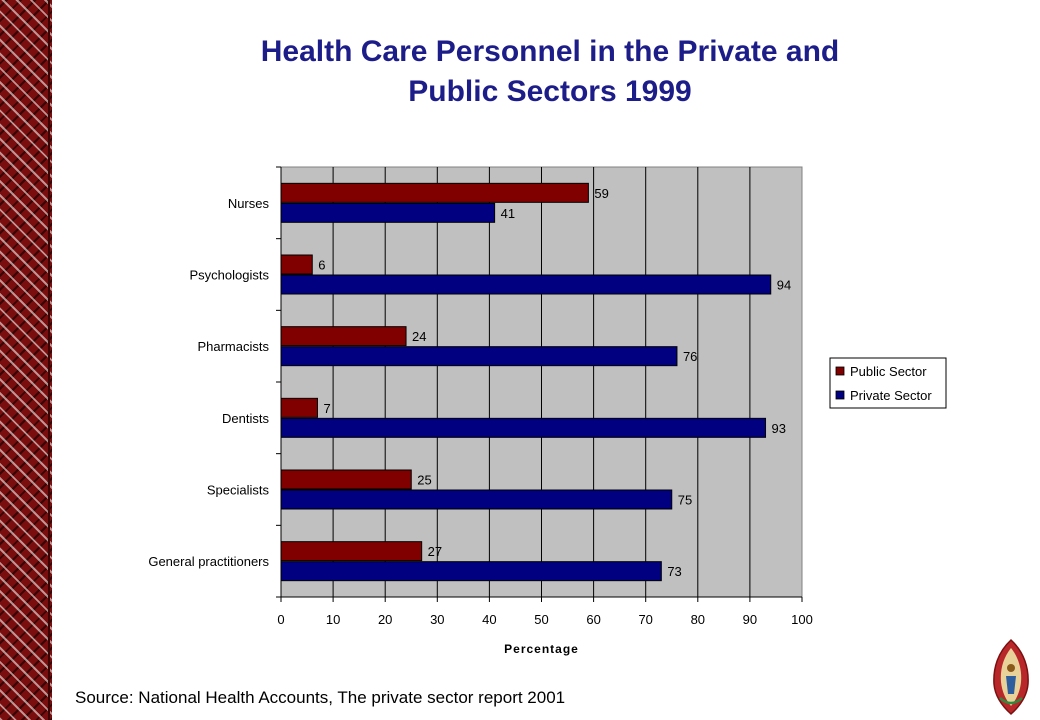  What do you see at coordinates (333, 619) in the screenshot?
I see `x-tick-label: 10` at bounding box center [333, 619].